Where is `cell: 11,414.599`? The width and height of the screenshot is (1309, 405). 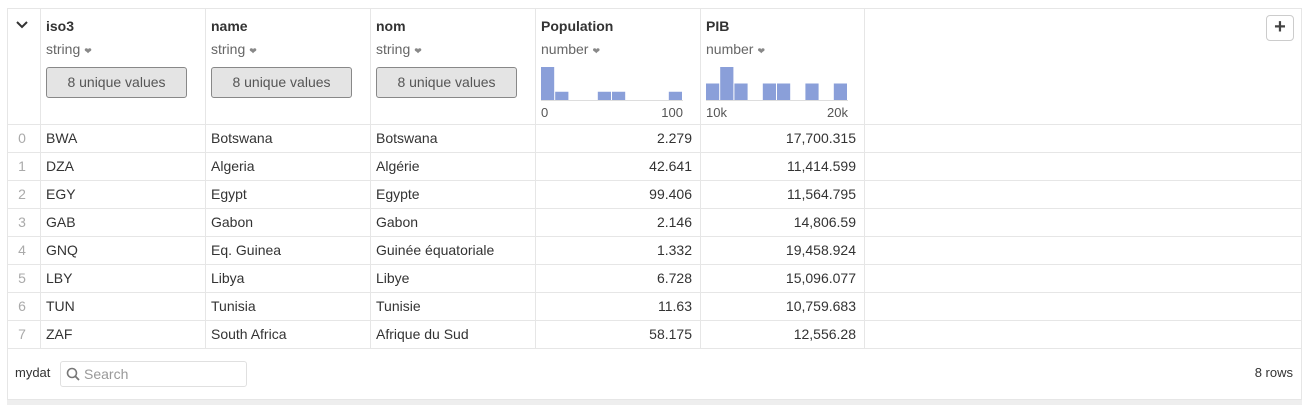
cell: 11,414.599 is located at coordinates (821, 166).